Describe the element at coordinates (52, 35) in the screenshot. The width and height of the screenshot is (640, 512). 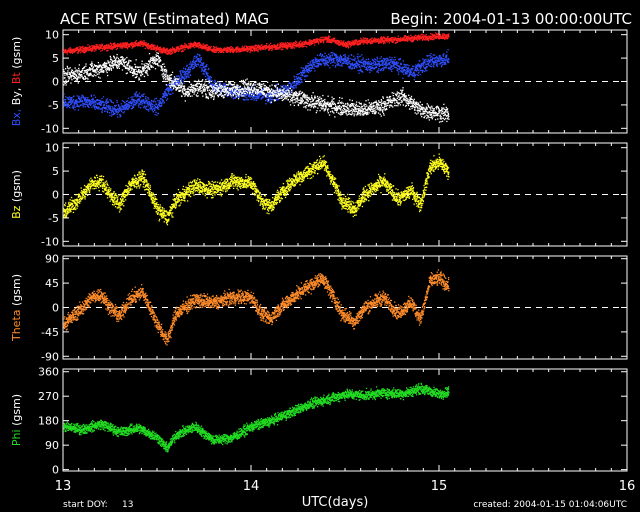
I see `y-tick-label: 10` at that location.